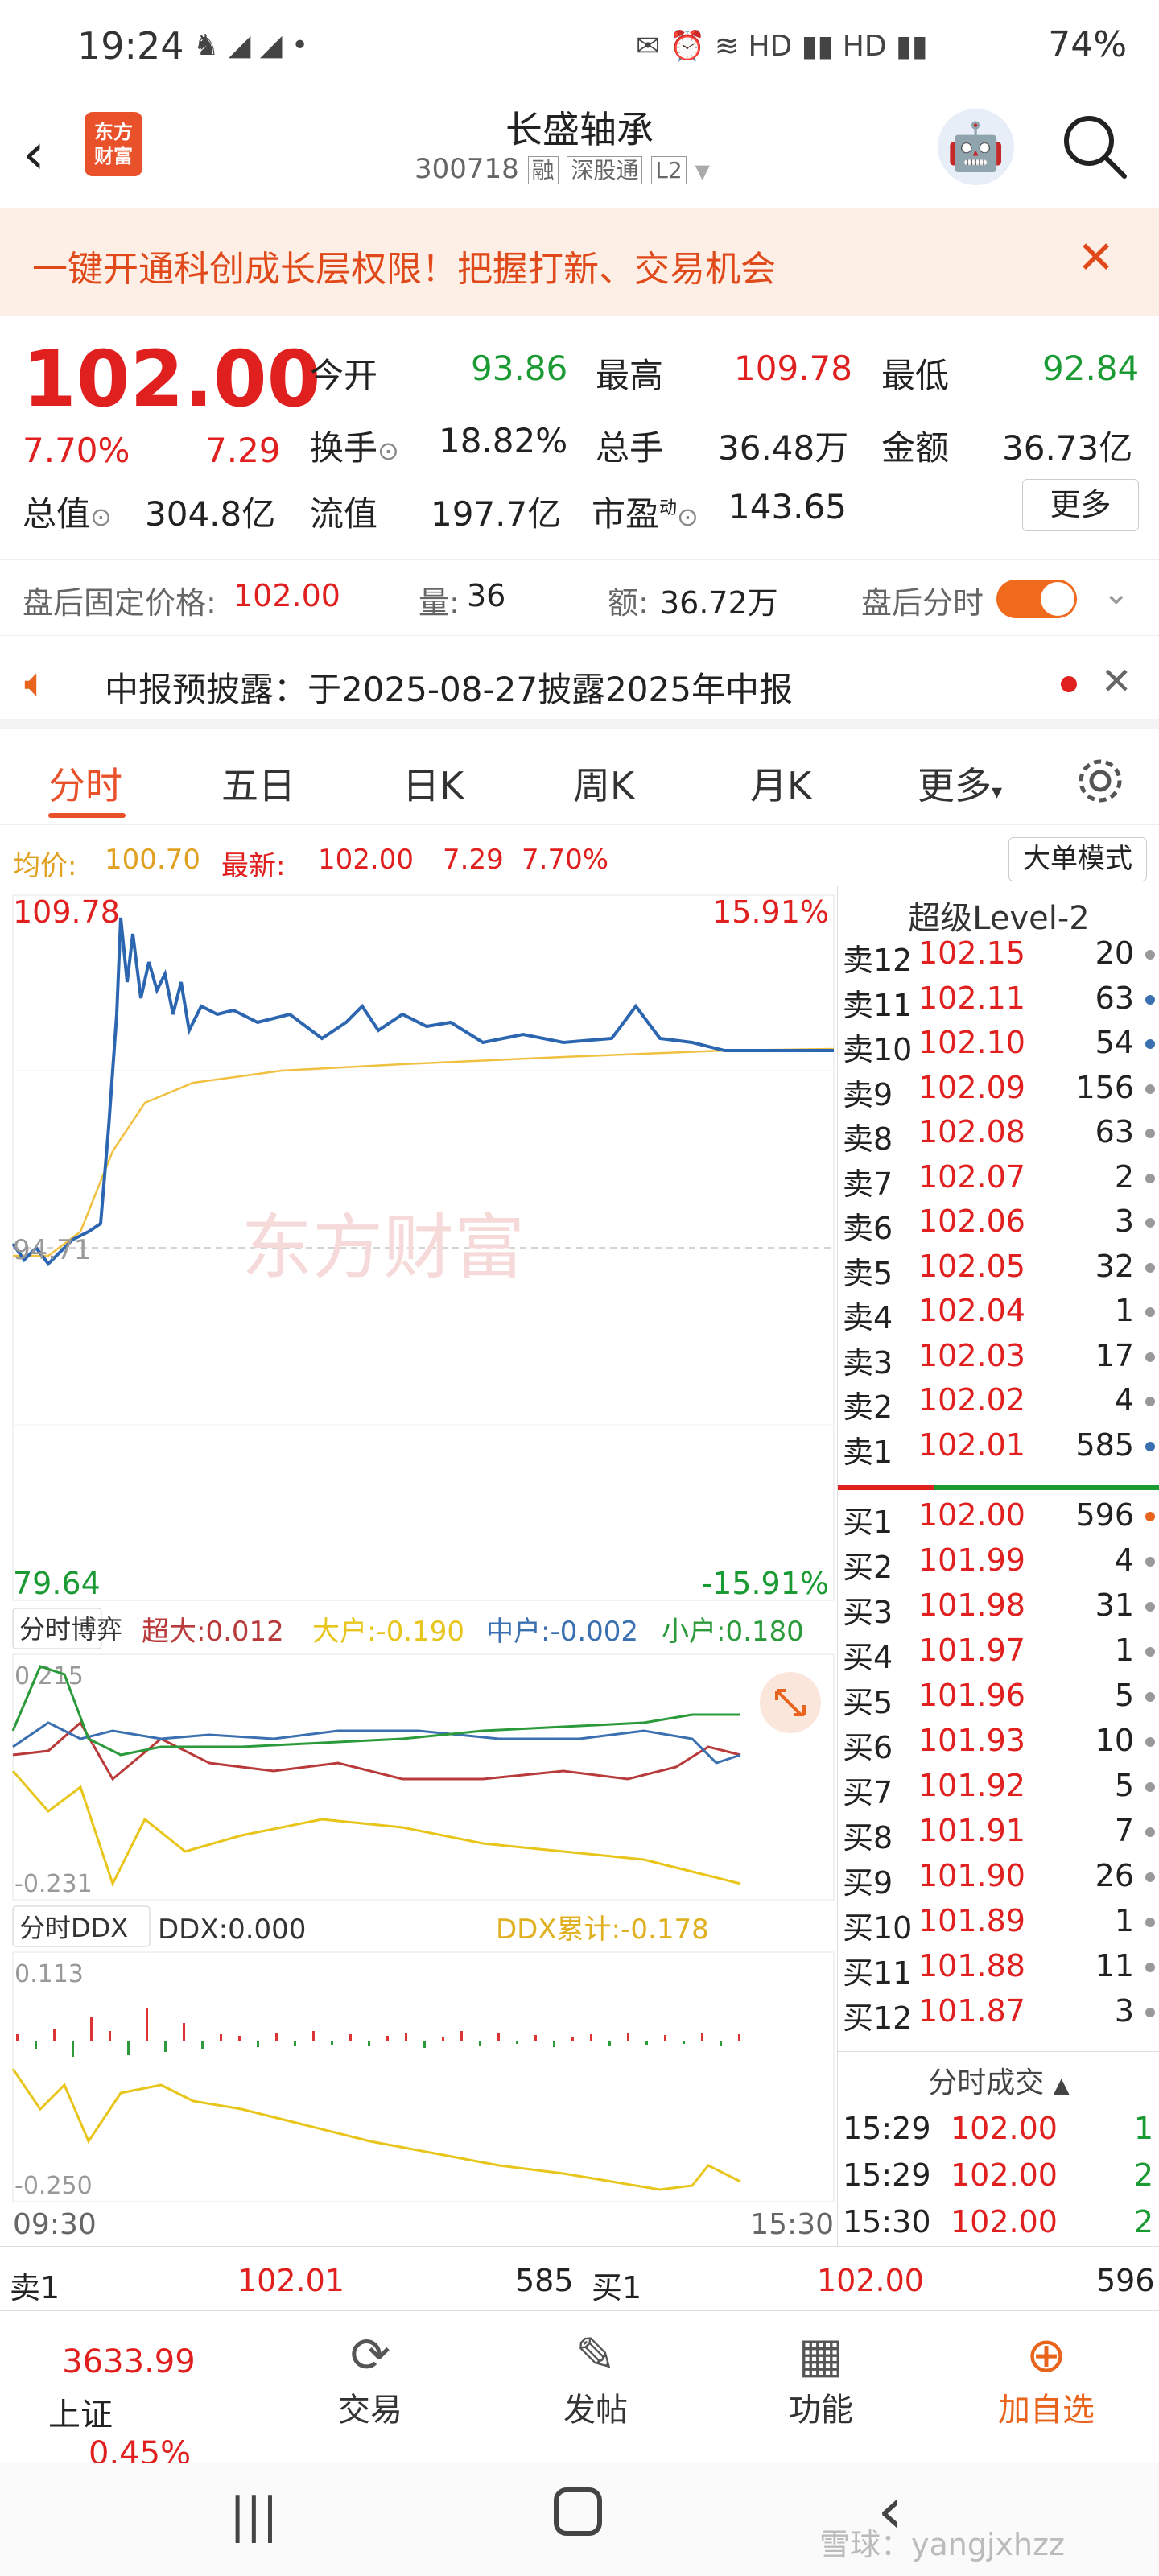 The width and height of the screenshot is (1159, 2576). Describe the element at coordinates (781, 785) in the screenshot. I see `tab-monthly-k: 月K` at that location.